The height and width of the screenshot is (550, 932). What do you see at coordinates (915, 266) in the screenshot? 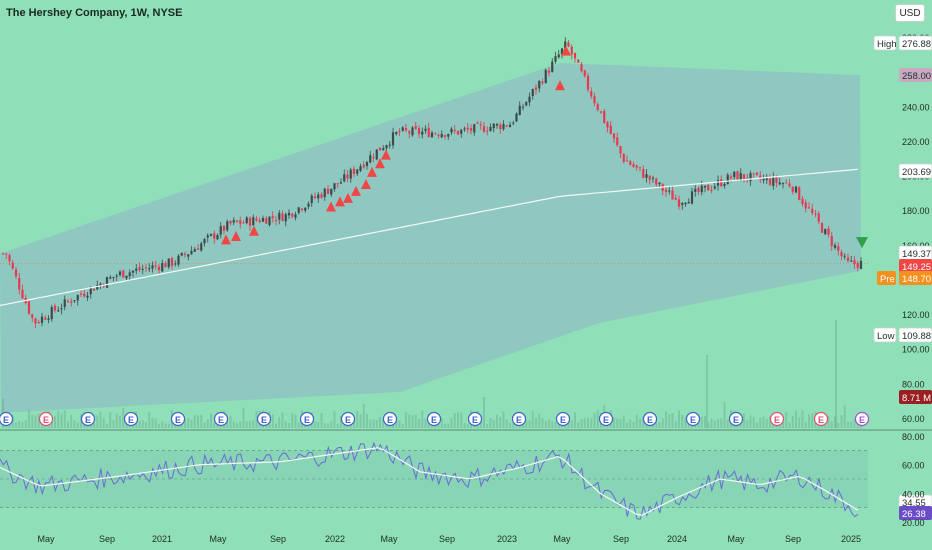
I see `last-close-tag: 149.25` at bounding box center [915, 266].